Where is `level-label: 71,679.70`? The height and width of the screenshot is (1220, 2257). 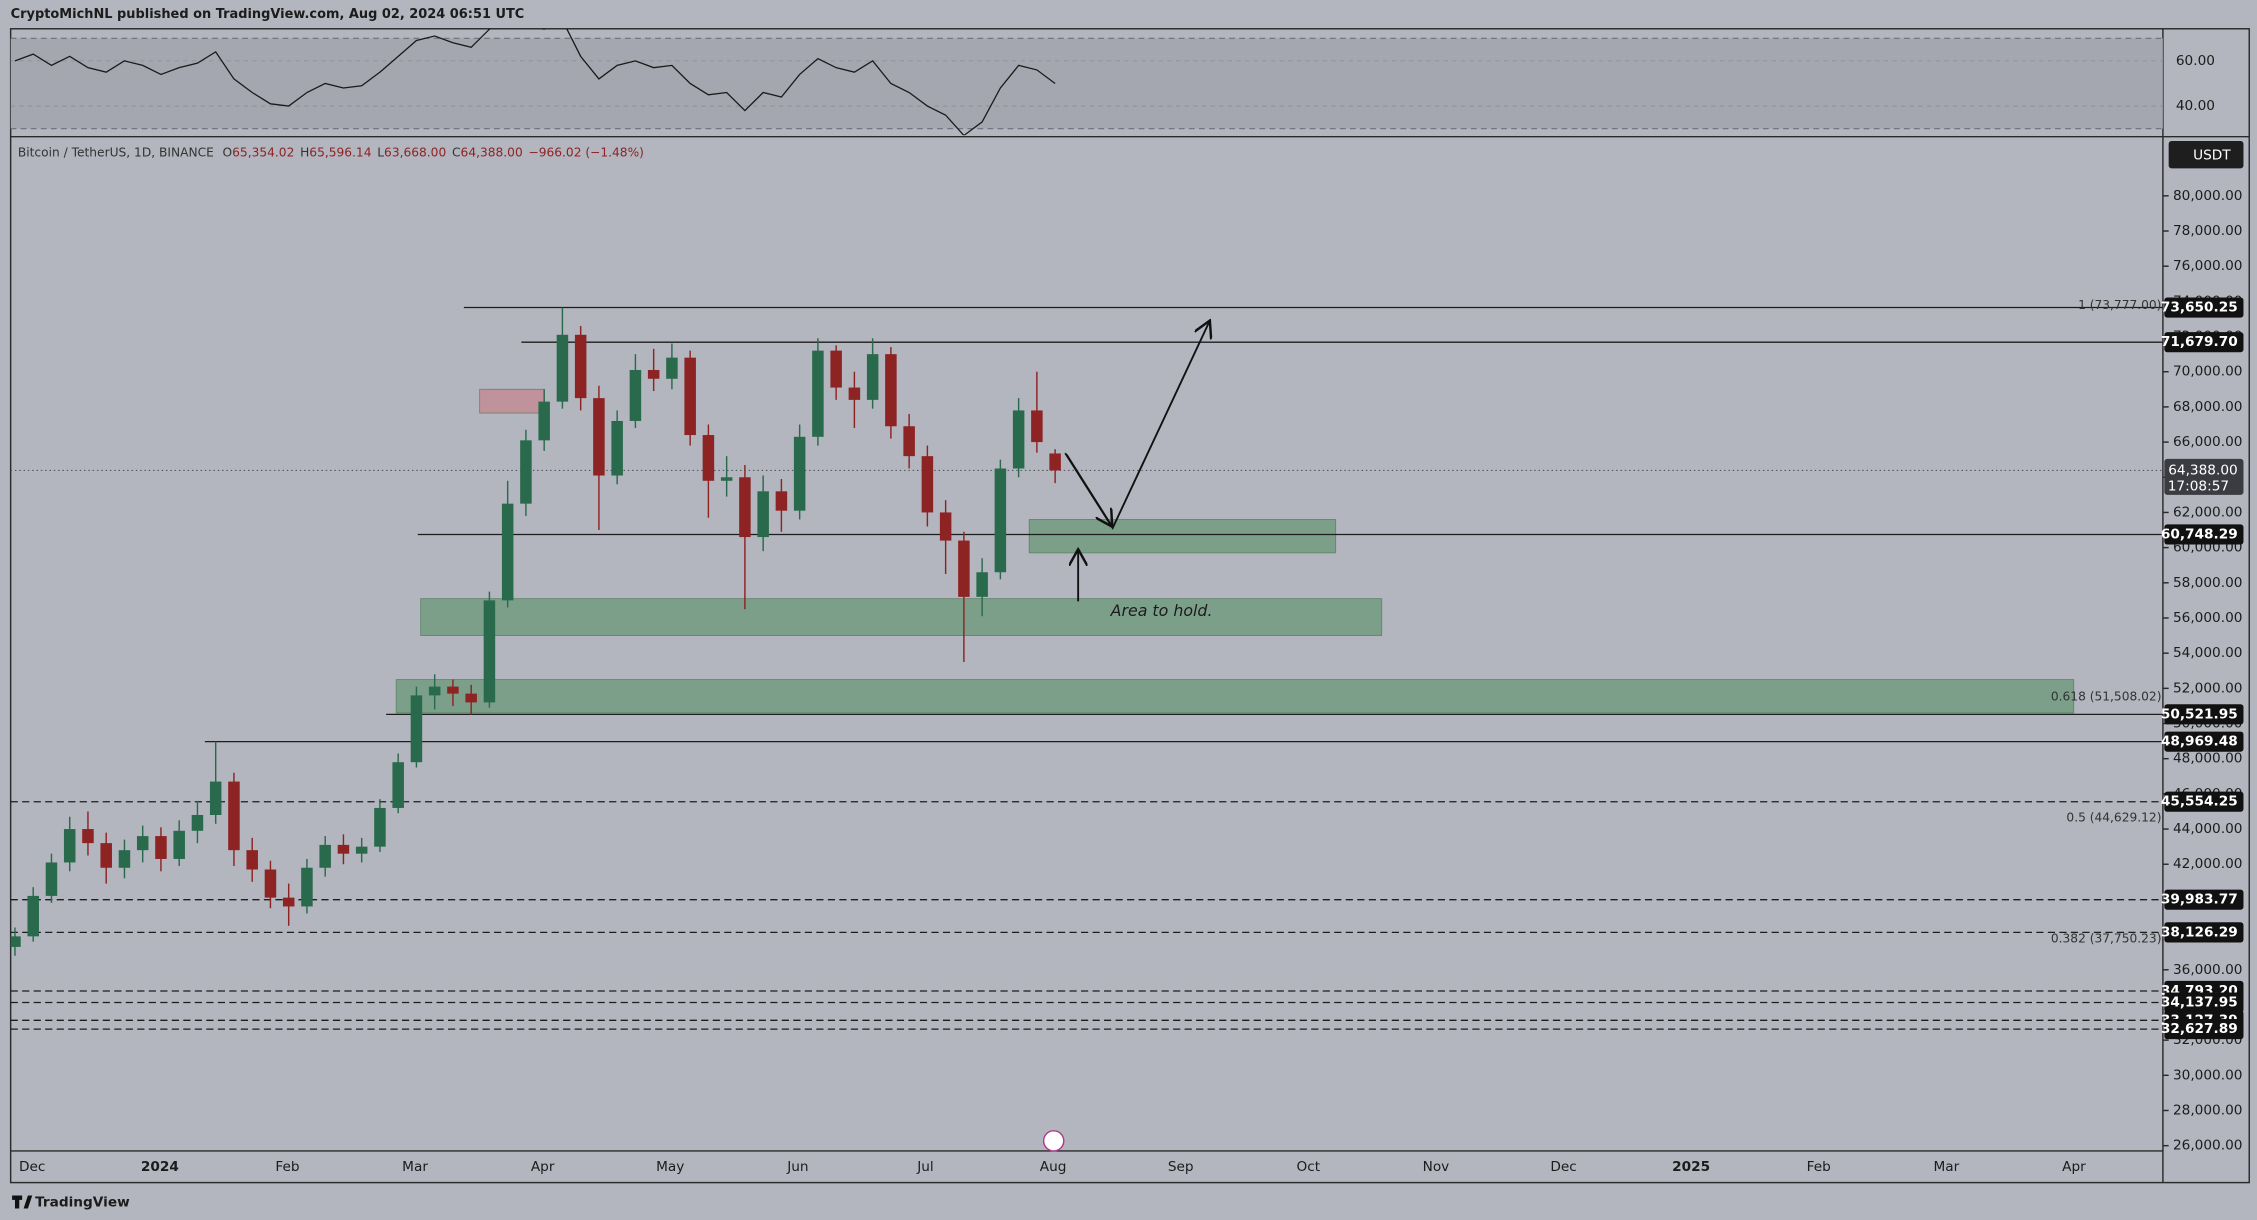
level-label: 71,679.70 is located at coordinates (2199, 342).